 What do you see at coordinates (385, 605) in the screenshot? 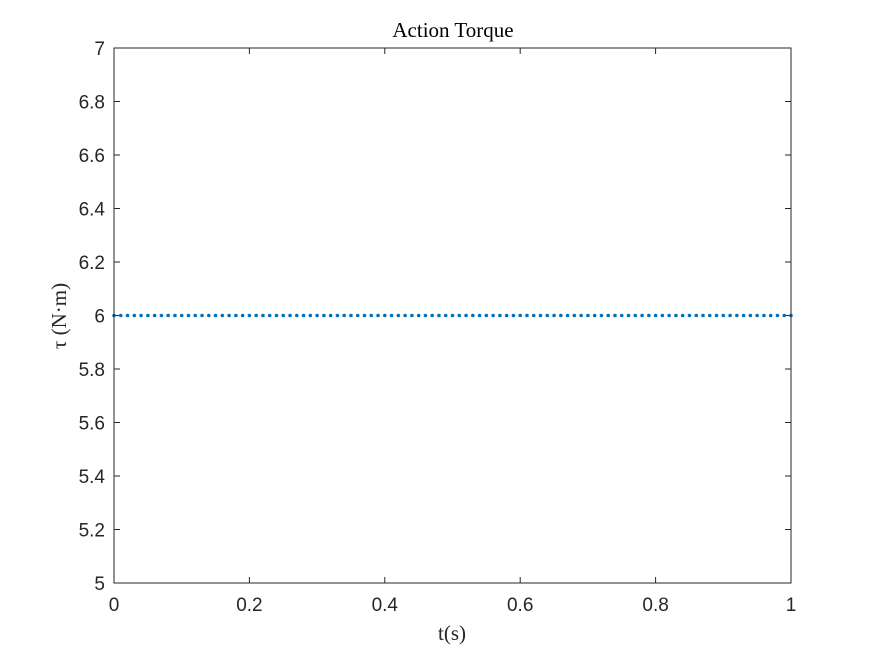
I see `x-tick-label: 0.4` at bounding box center [385, 605].